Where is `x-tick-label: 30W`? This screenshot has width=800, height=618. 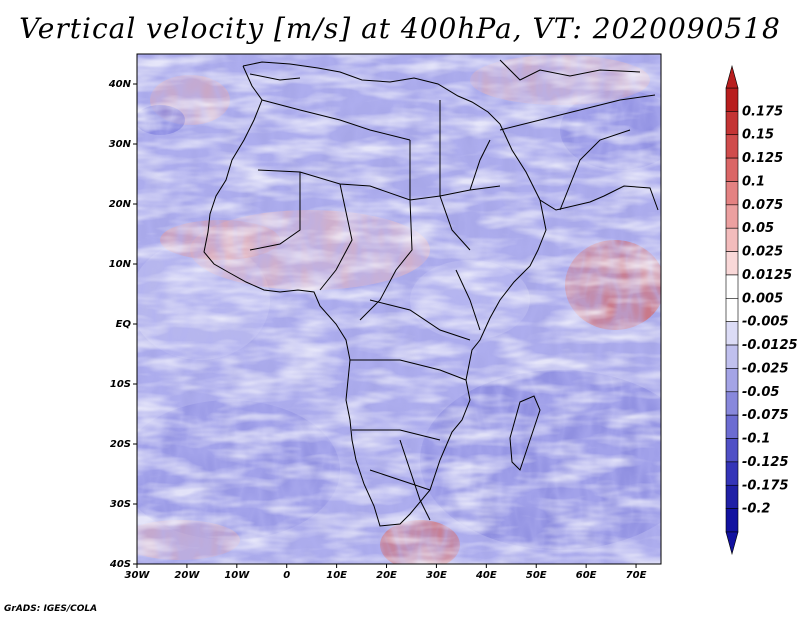 x-tick-label: 30W is located at coordinates (138, 575).